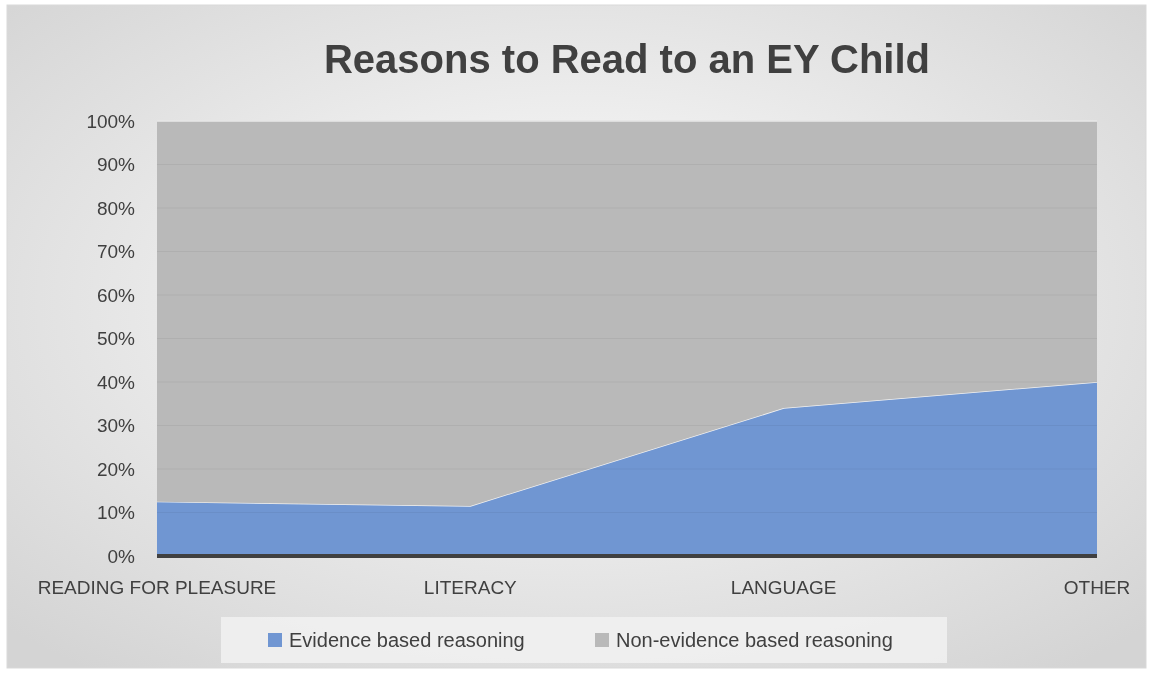 The width and height of the screenshot is (1153, 675). Describe the element at coordinates (783, 587) in the screenshot. I see `x-tick-label: LANGUAGE` at that location.